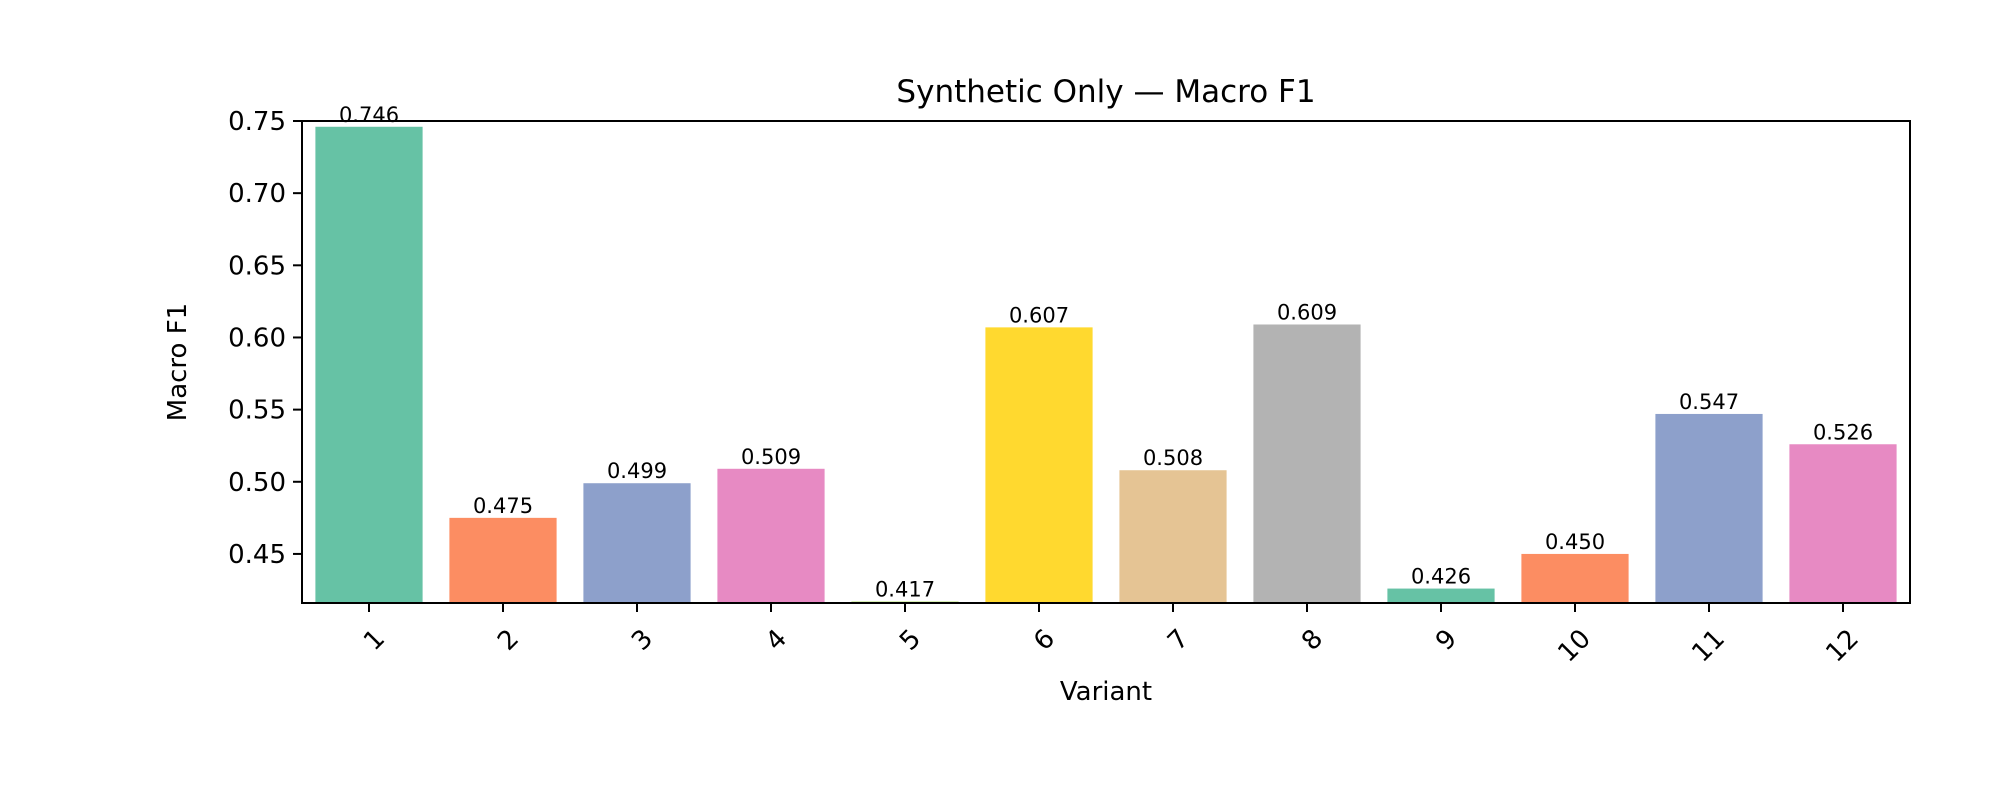 The width and height of the screenshot is (2000, 804). I want to click on y-axis: 0.45 0.50 0.55 0.60 0.65 0.70 0.75, so click(265, 338).